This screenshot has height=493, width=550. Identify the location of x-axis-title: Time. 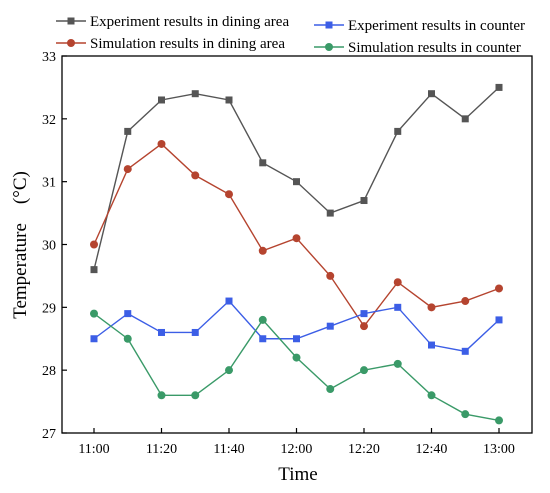
(297, 474).